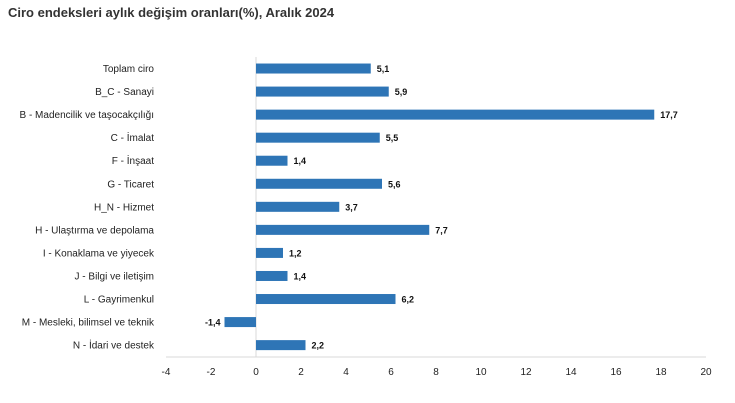  Describe the element at coordinates (318, 346) in the screenshot. I see `data-label: 2,2` at that location.